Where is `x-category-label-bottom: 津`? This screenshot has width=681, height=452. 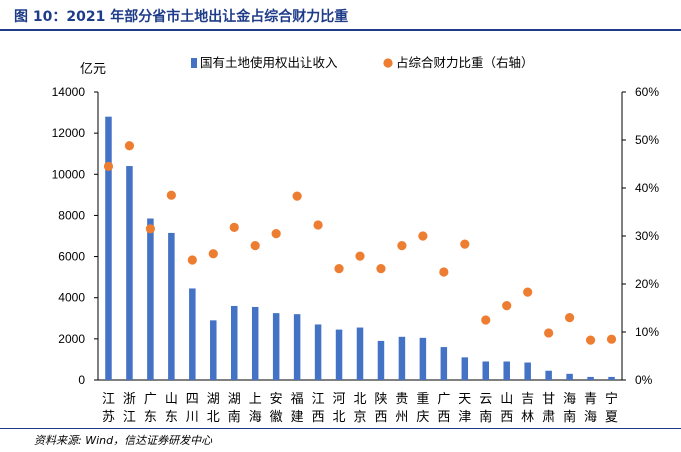 x-category-label-bottom: 津 is located at coordinates (464, 417).